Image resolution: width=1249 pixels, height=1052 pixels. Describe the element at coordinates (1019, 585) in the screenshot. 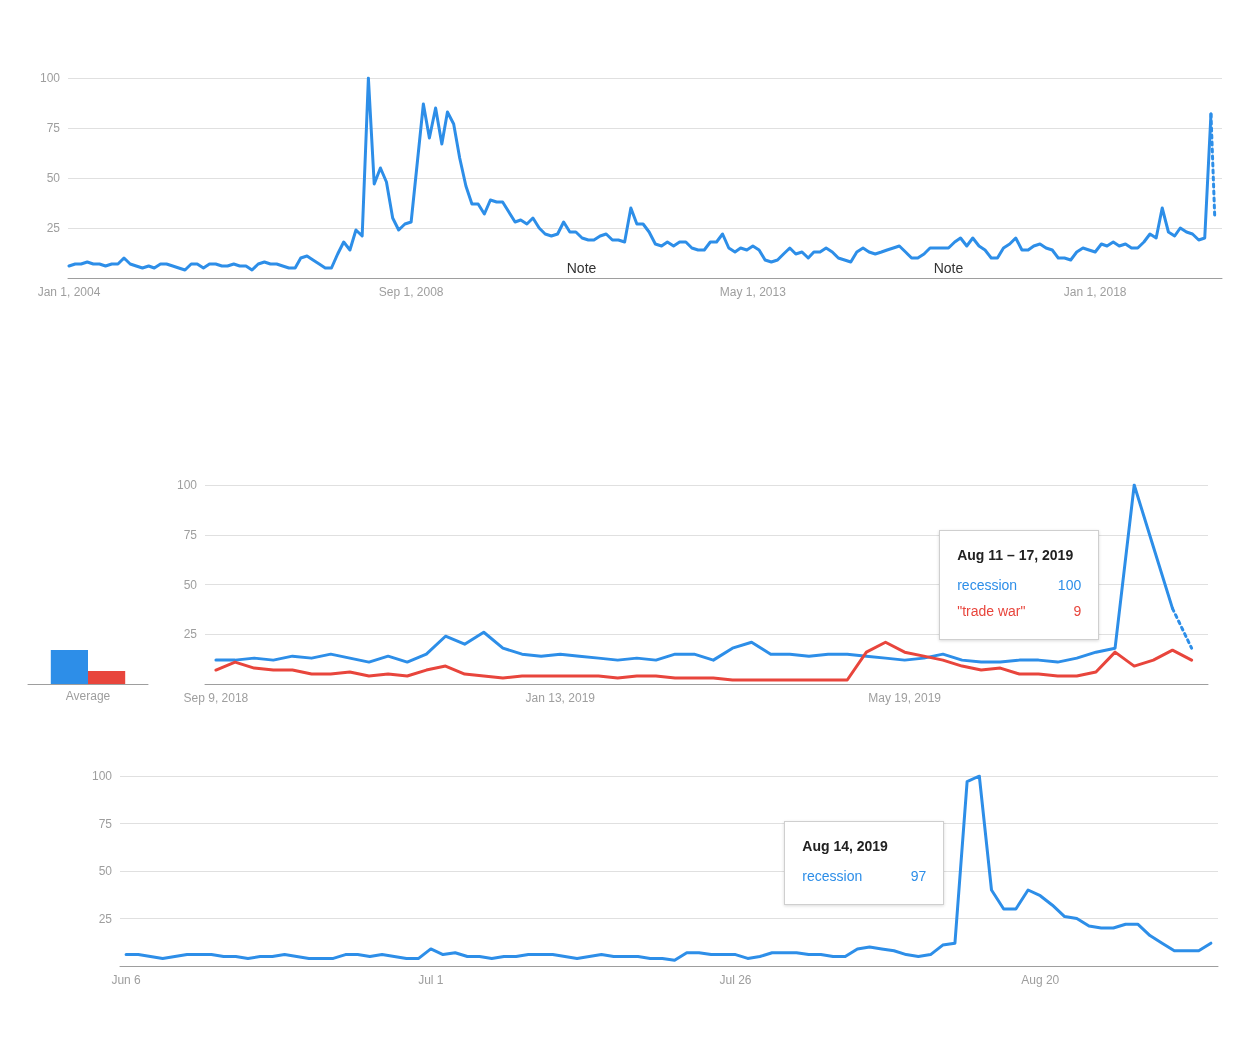

I see `tooltip-box: Aug 11 – 17, 2019 recession 100 "trade war" 9` at that location.